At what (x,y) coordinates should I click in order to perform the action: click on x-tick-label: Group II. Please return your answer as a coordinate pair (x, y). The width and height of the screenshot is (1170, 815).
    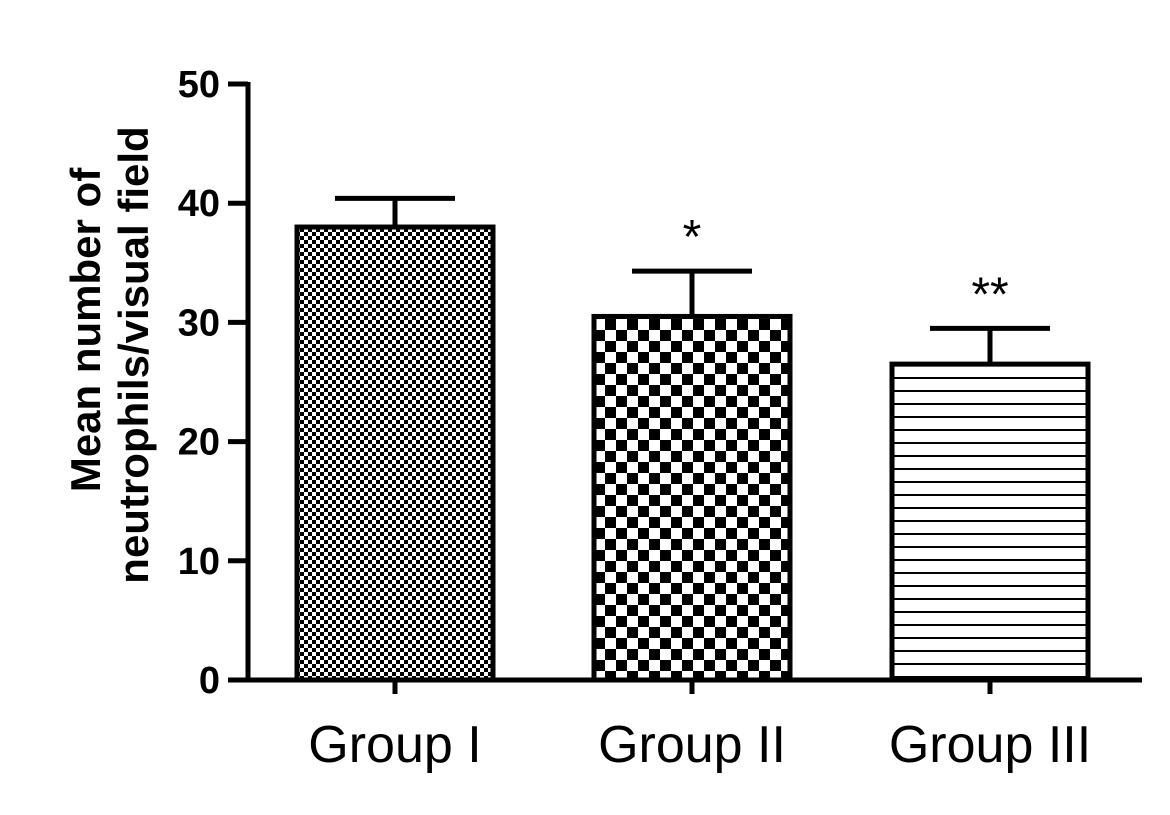
    Looking at the image, I should click on (692, 745).